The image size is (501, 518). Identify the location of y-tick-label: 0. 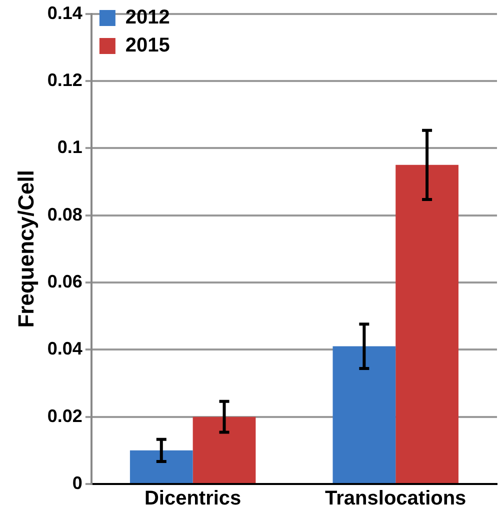
(77, 482).